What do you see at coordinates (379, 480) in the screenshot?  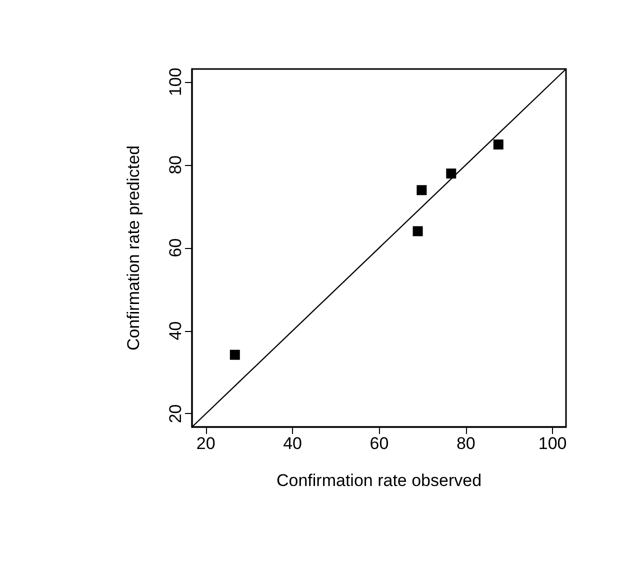 I see `x-axis-title: Confirmation rate observed` at bounding box center [379, 480].